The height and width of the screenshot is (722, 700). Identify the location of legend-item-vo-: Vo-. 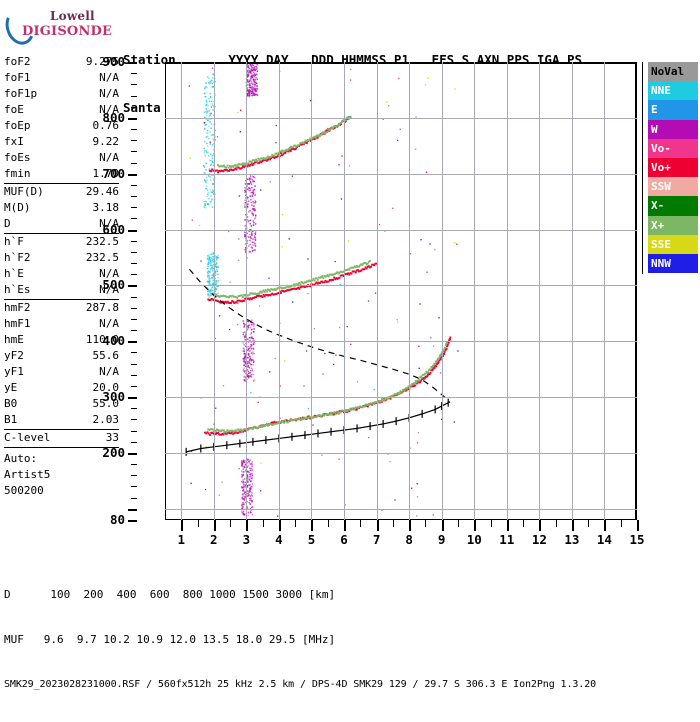
(673, 148).